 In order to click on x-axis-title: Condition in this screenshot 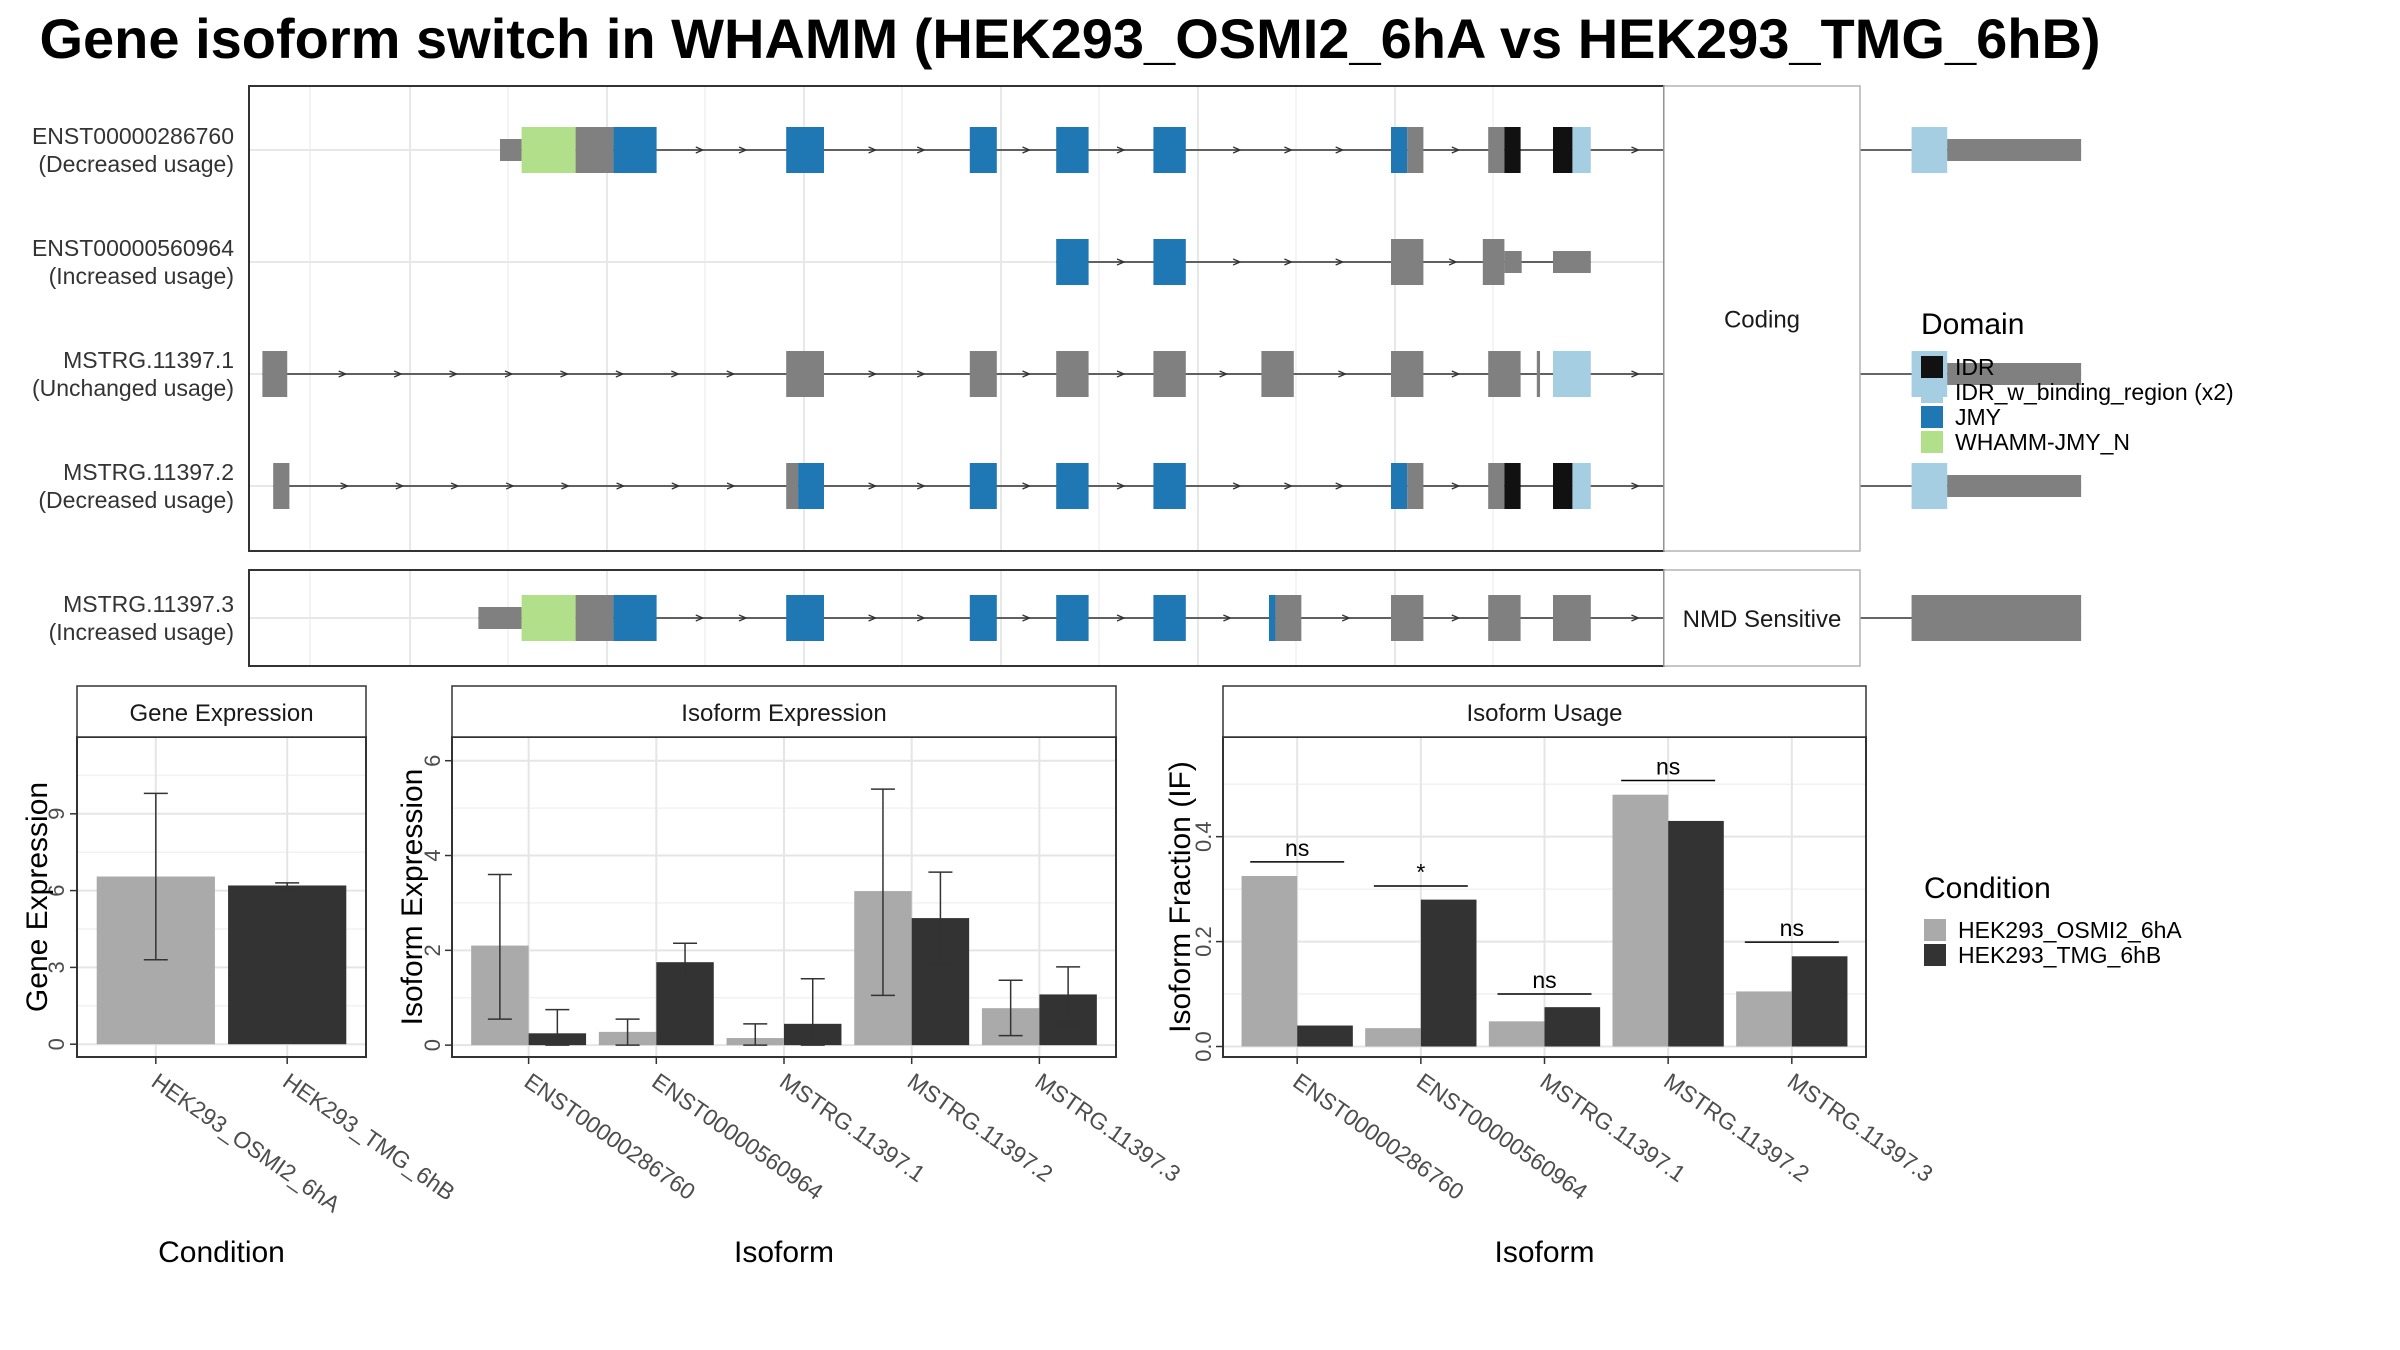, I will do `click(221, 1252)`.